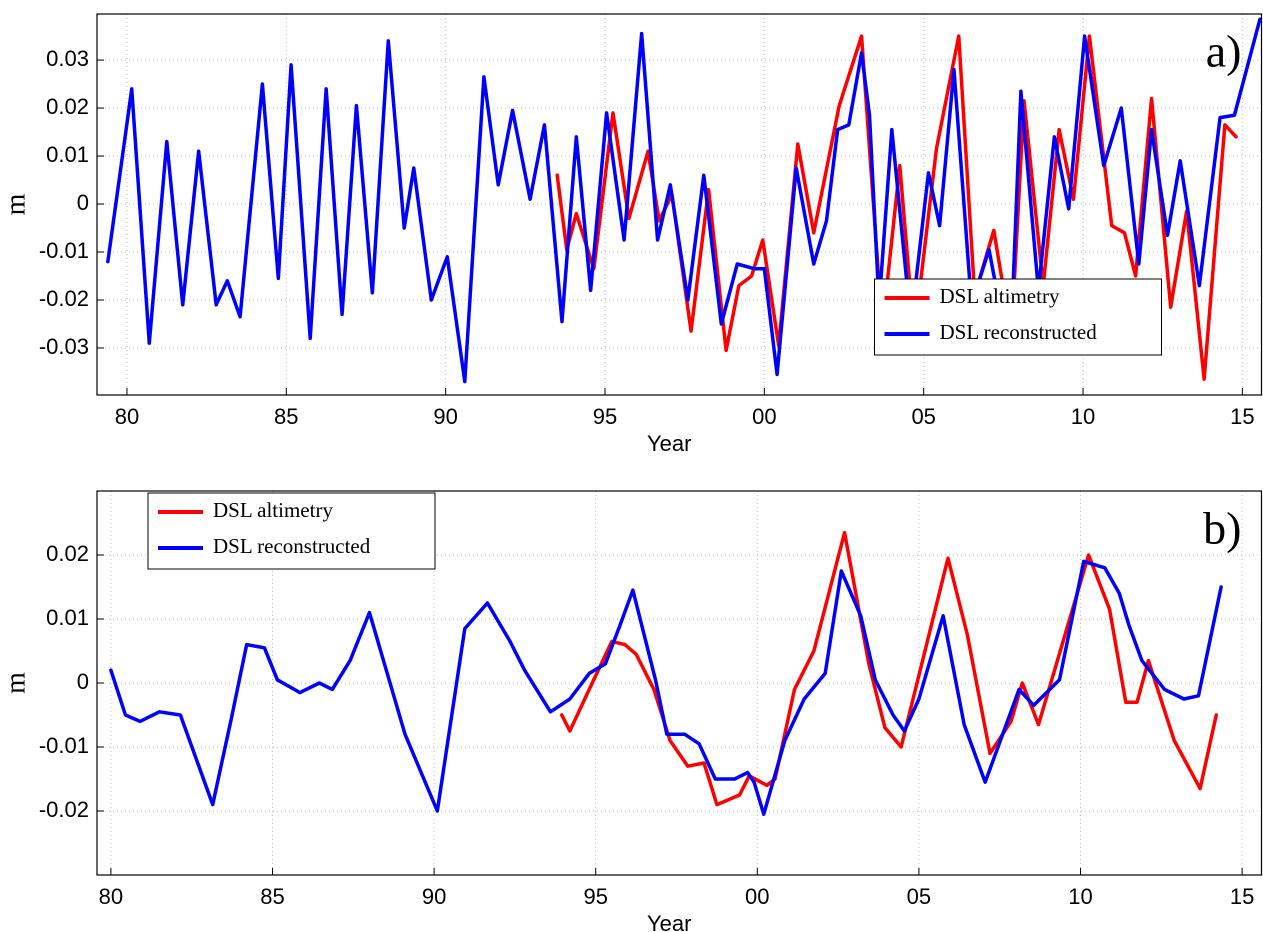  What do you see at coordinates (64, 346) in the screenshot?
I see `y-tick-label: -0.03` at bounding box center [64, 346].